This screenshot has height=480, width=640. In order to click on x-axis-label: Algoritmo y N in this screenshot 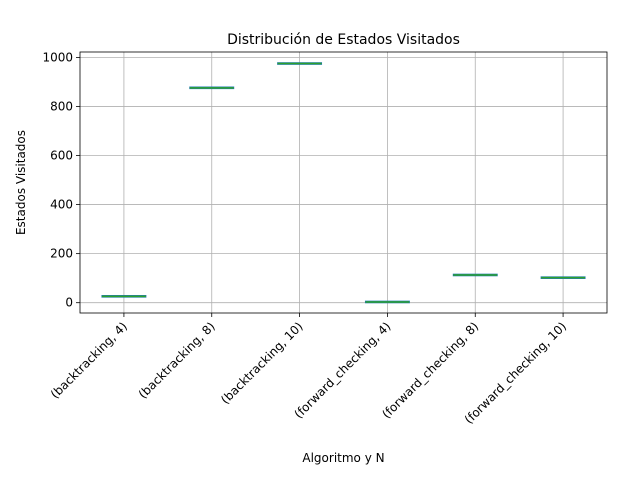, I will do `click(343, 458)`.